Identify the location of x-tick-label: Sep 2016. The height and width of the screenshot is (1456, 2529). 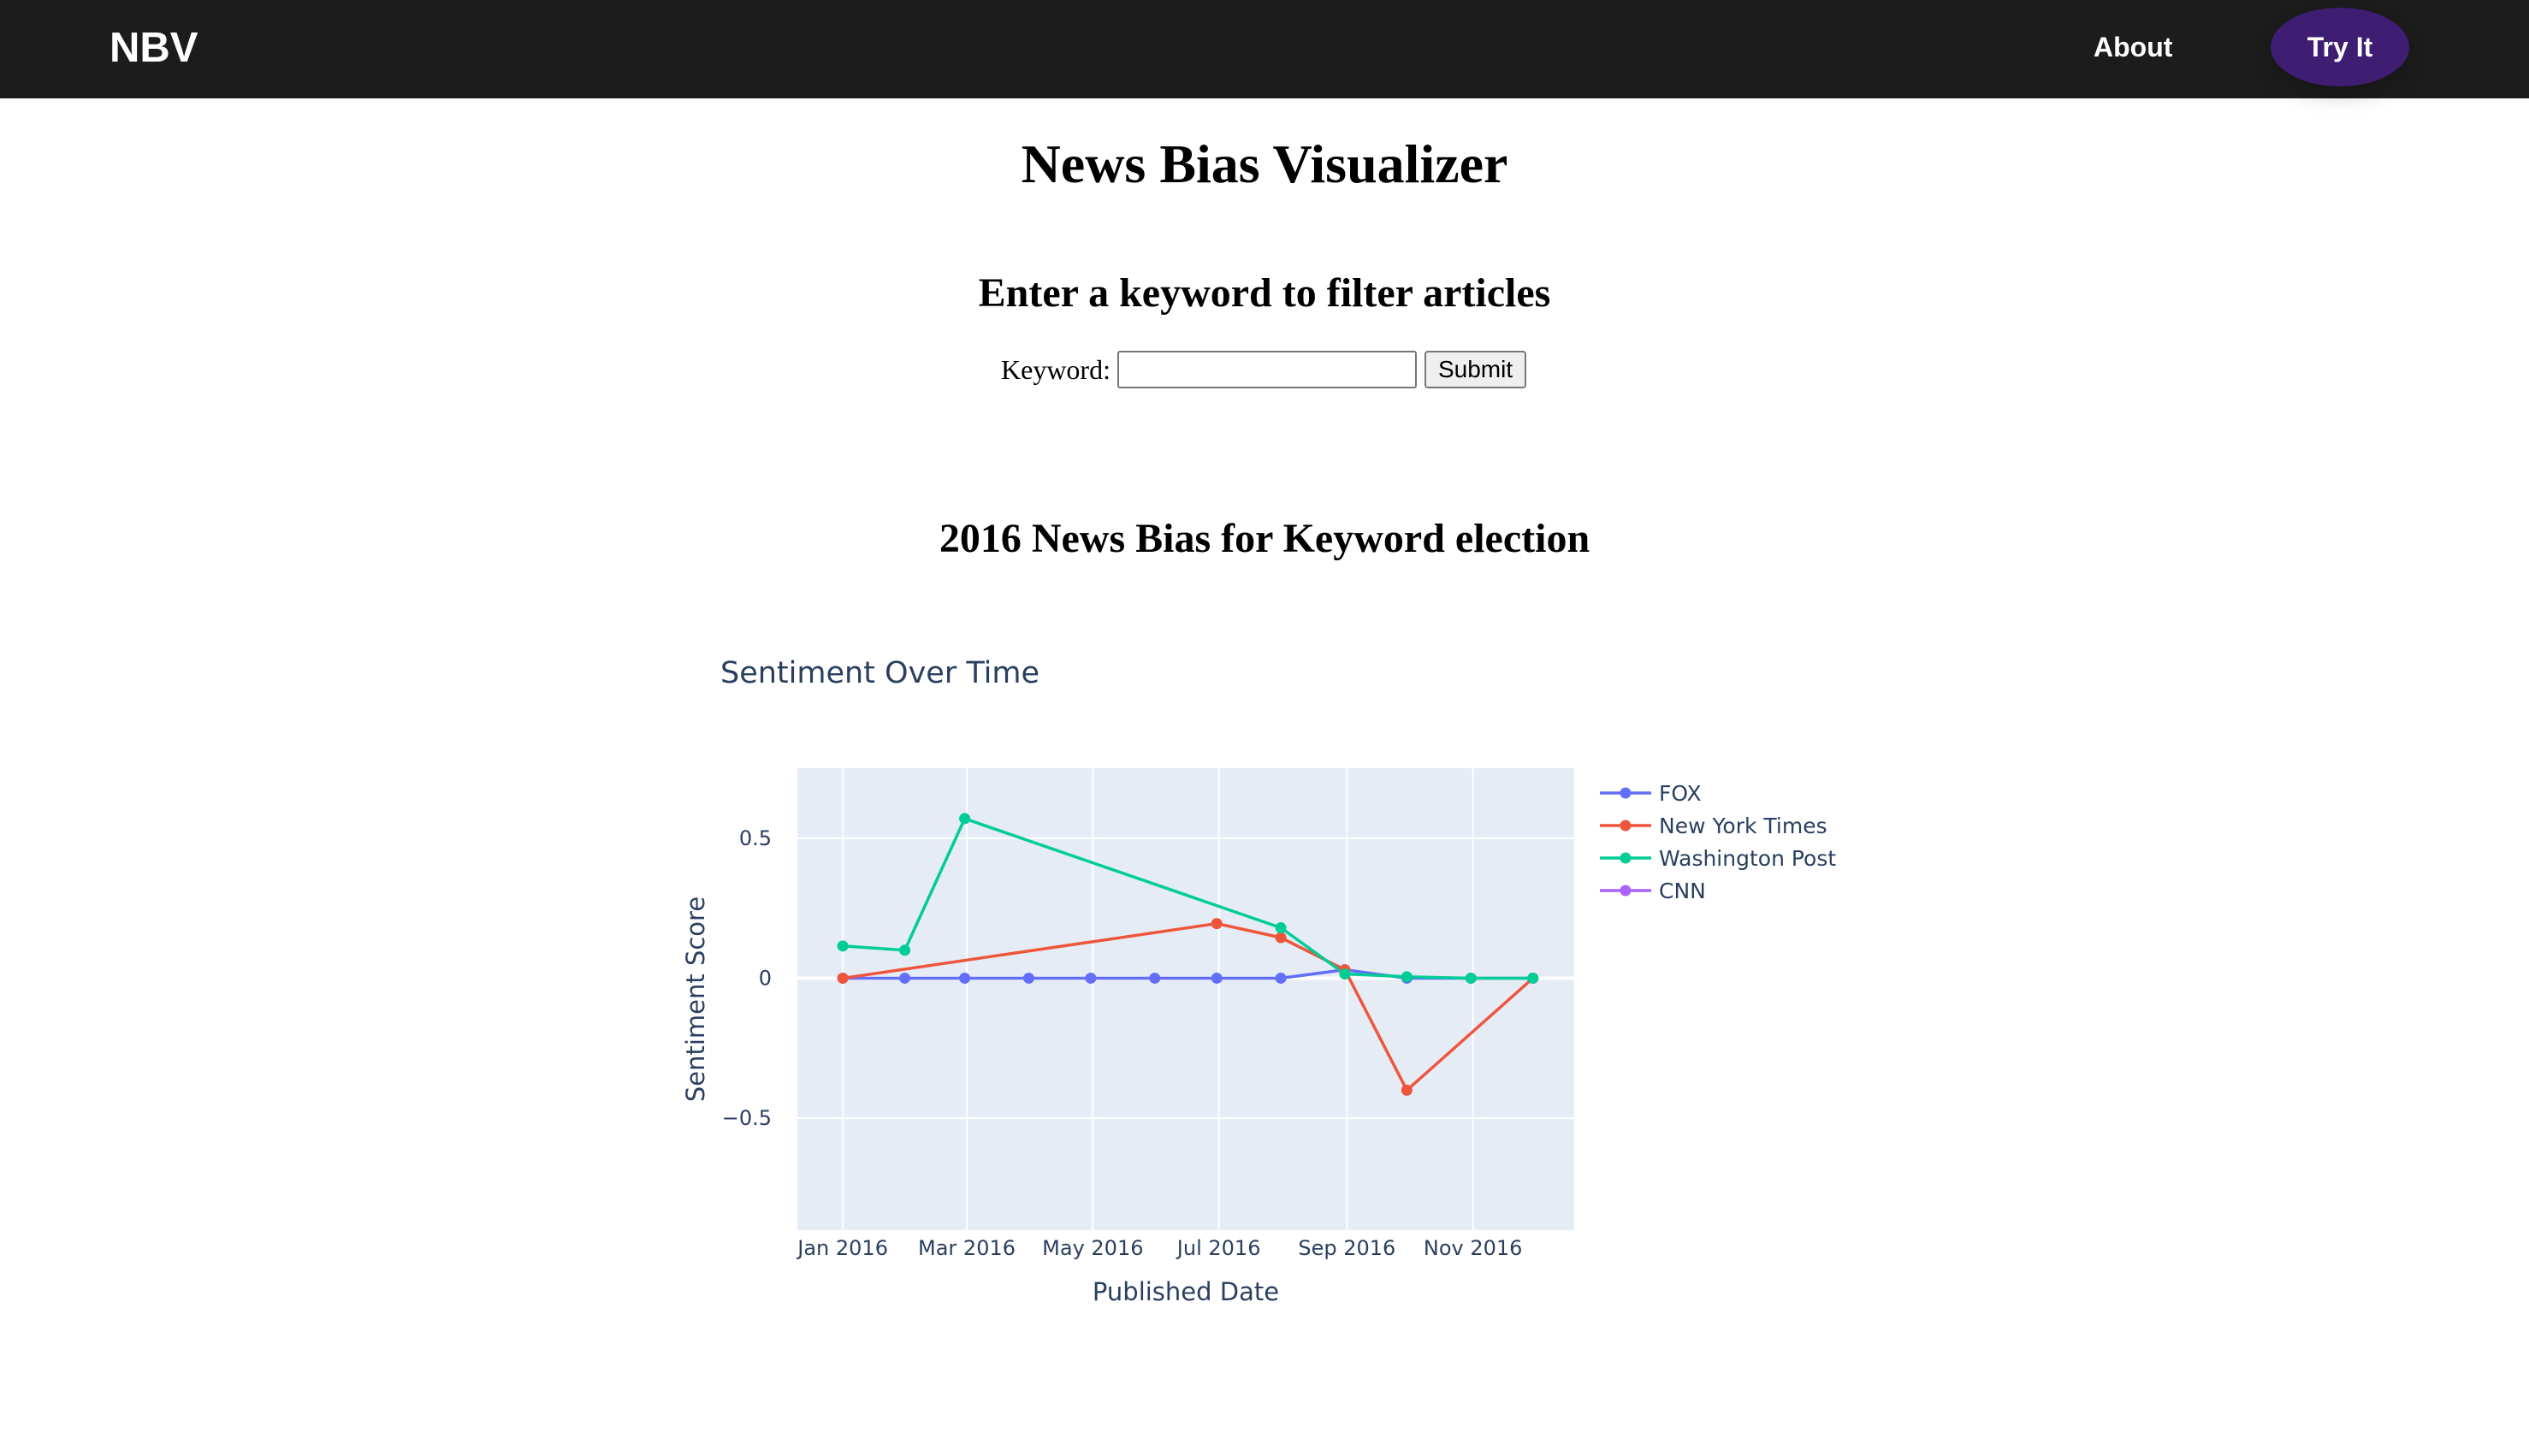
(1346, 1248).